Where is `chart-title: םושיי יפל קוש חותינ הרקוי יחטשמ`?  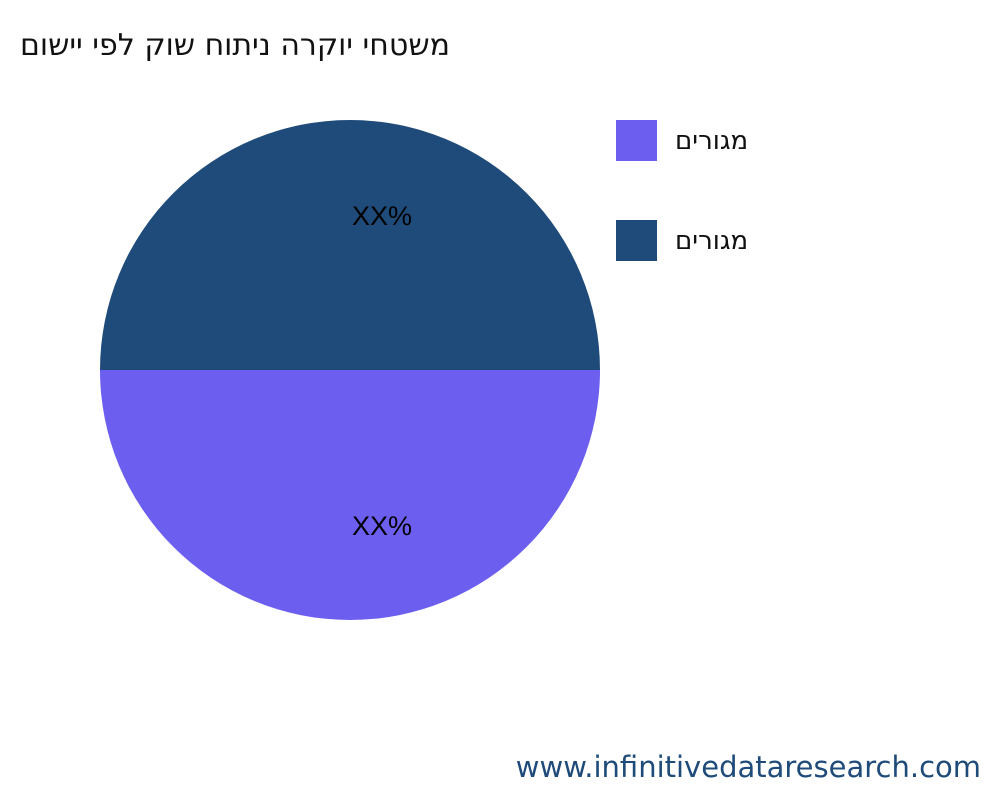
chart-title: םושיי יפל קוש חותינ הרקוי יחטשמ is located at coordinates (235, 45).